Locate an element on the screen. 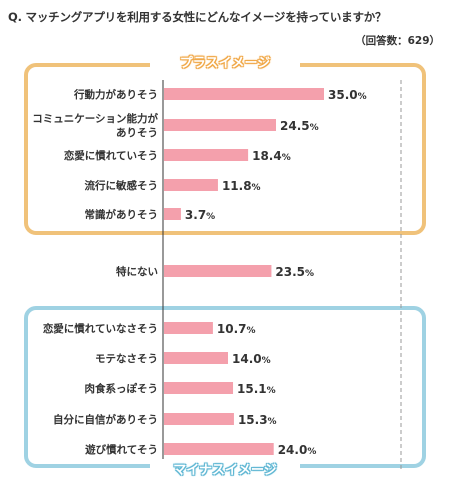  minus-image-label-text: マイナスイメージ is located at coordinates (225, 470).